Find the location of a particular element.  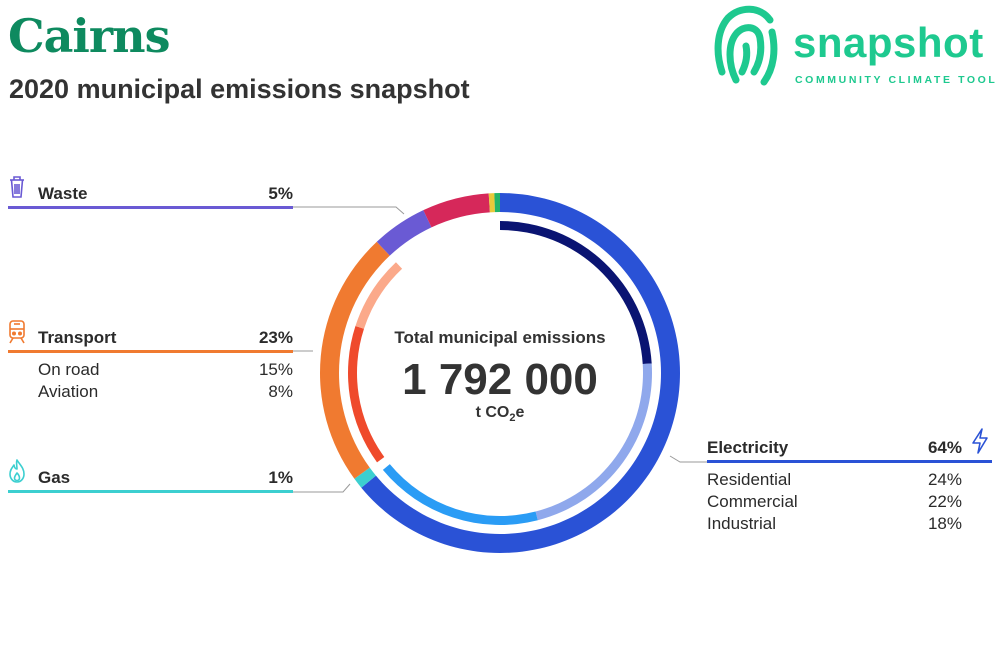

legend-transport-rule is located at coordinates (150, 351).